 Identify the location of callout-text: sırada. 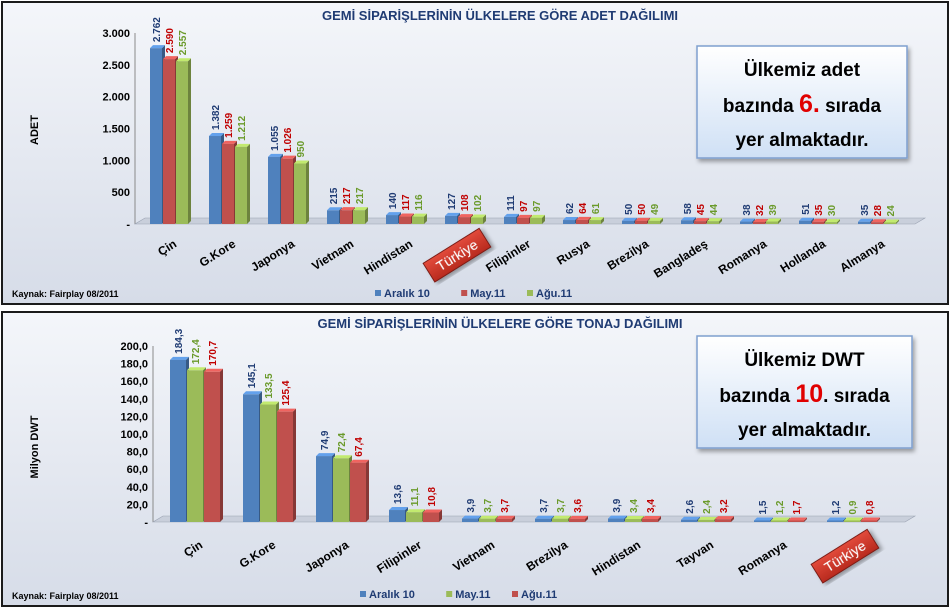
(851, 106).